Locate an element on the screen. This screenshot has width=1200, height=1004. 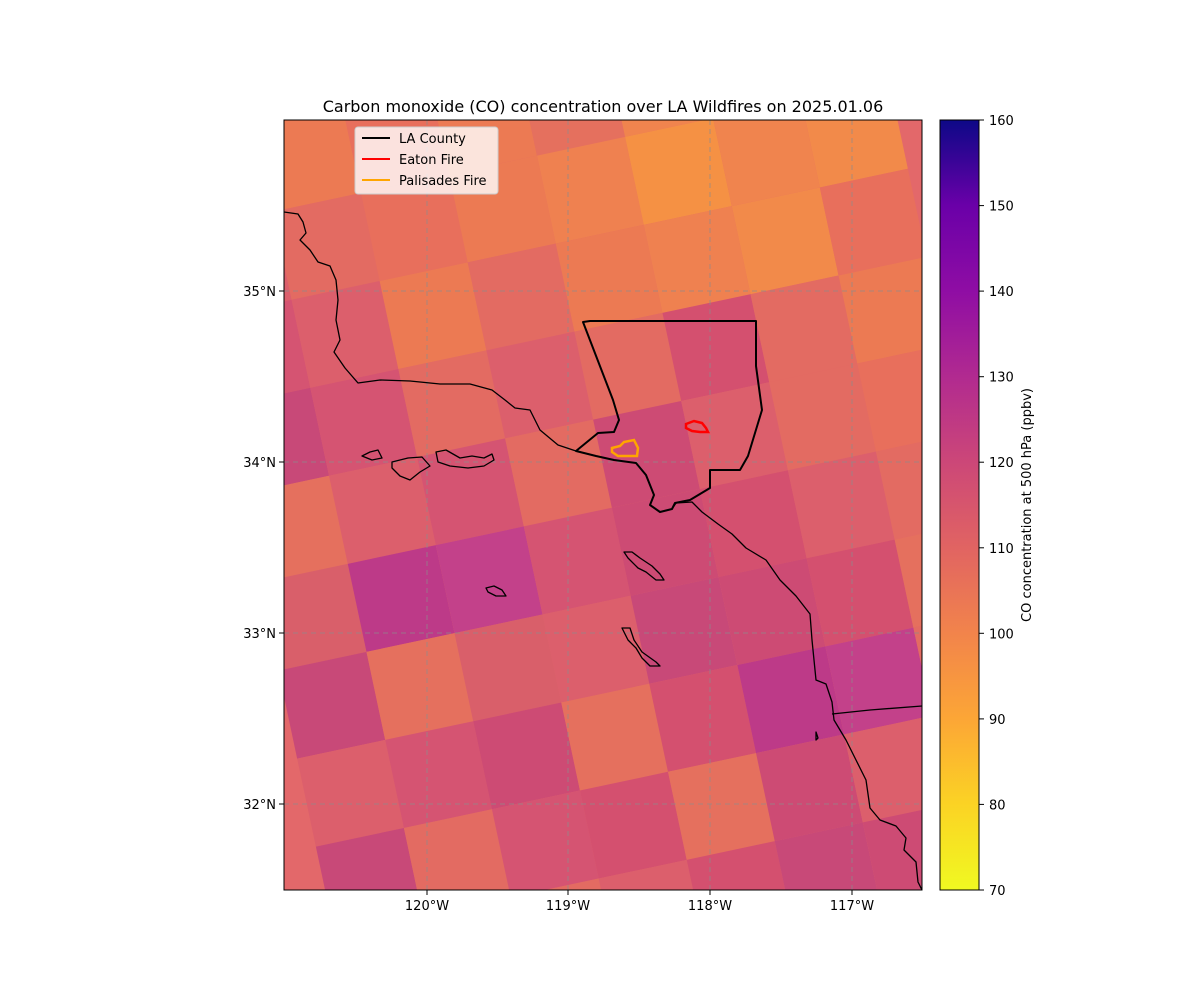
x-tick-label: 117°W is located at coordinates (852, 906).